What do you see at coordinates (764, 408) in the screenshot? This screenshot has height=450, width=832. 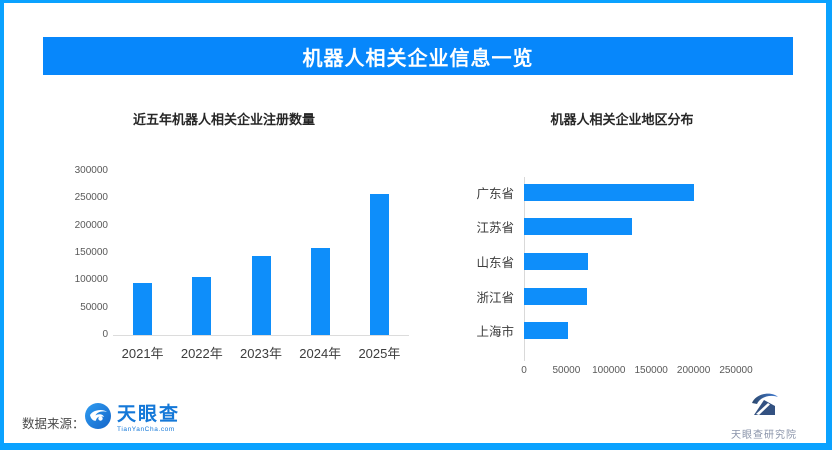 I see `tianyancha-research-logo-icon` at bounding box center [764, 408].